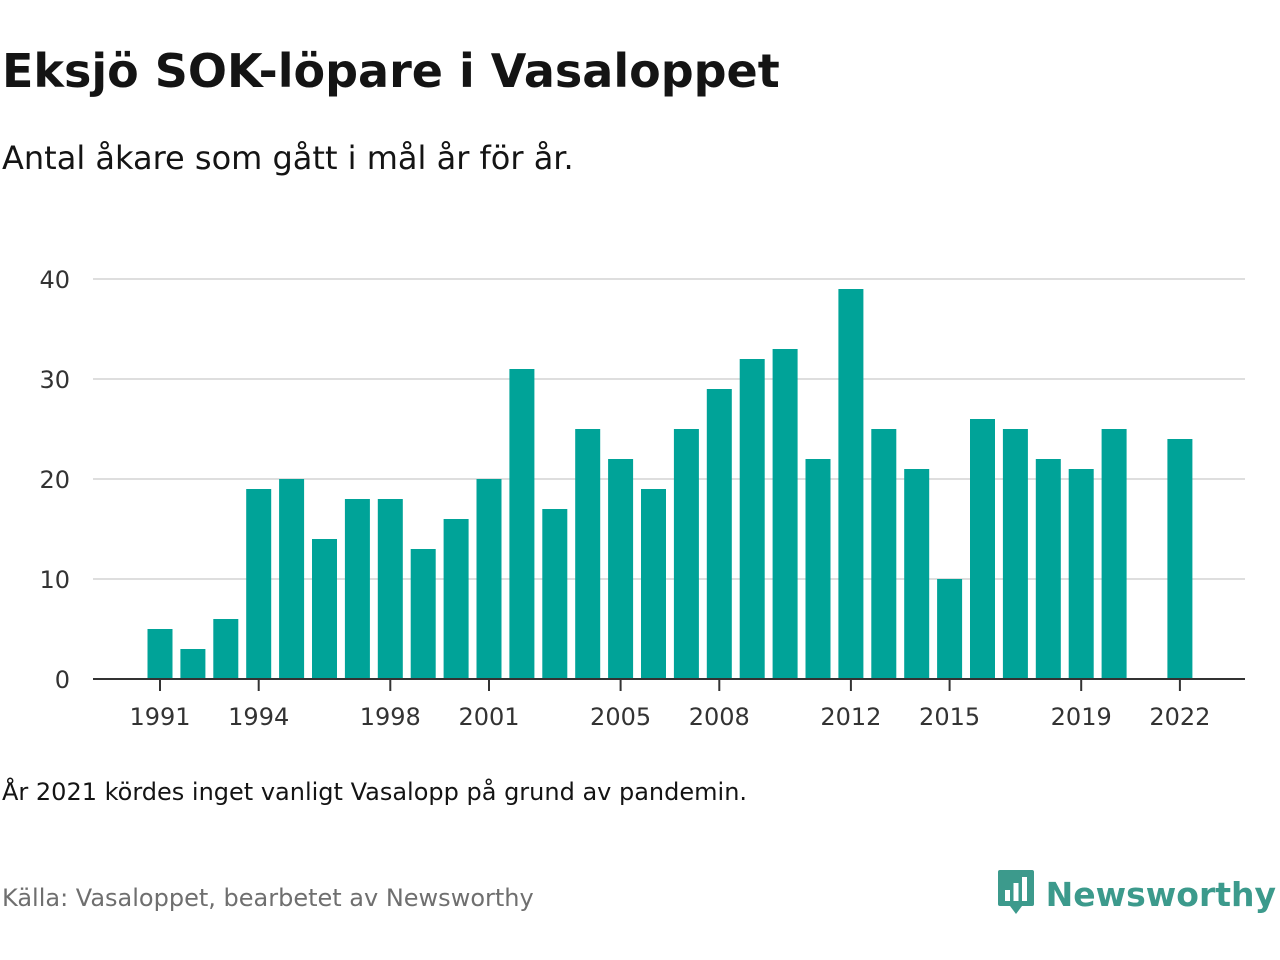 This screenshot has height=960, width=1280. Describe the element at coordinates (950, 629) in the screenshot. I see `bar-2015` at that location.